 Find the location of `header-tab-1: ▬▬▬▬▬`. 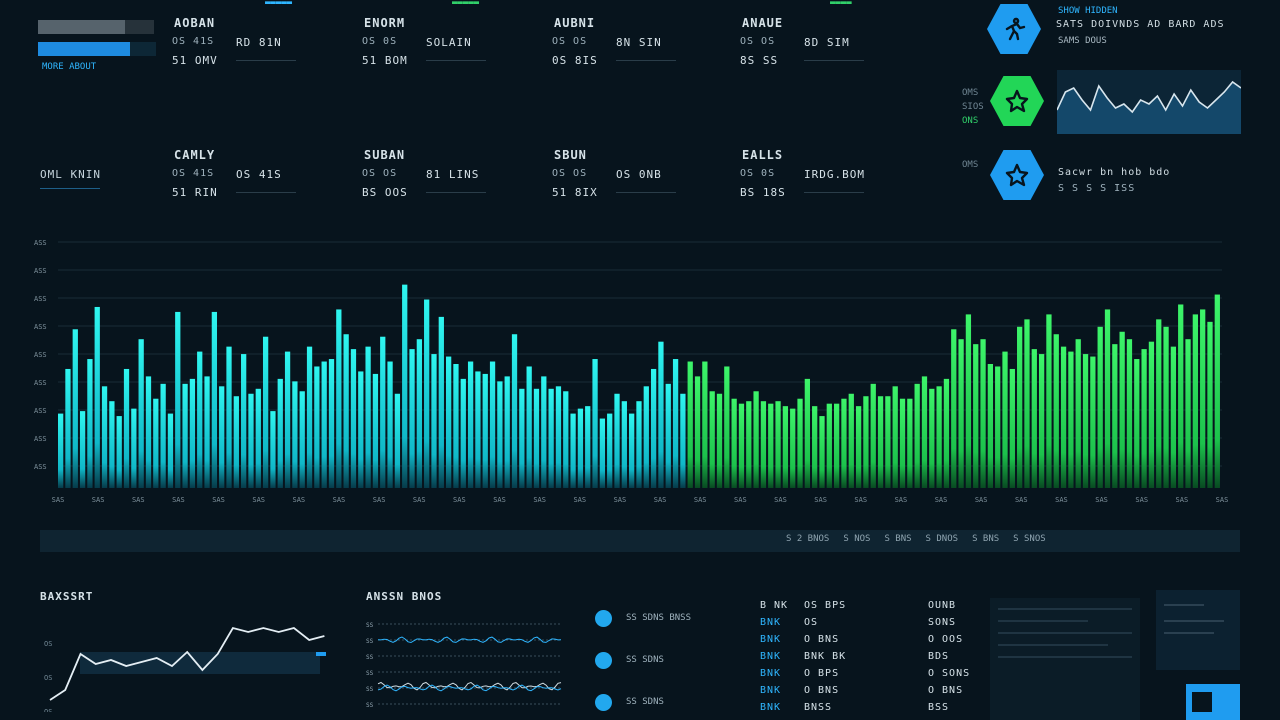

header-tab-1: ▬▬▬▬▬ is located at coordinates (279, 4).